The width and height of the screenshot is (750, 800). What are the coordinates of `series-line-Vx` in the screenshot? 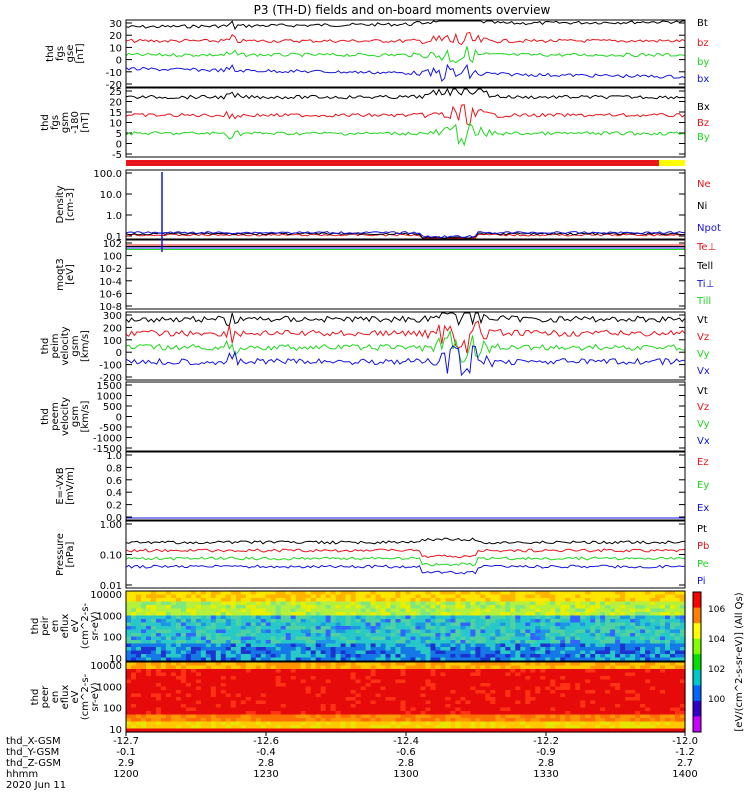 It's located at (405, 361).